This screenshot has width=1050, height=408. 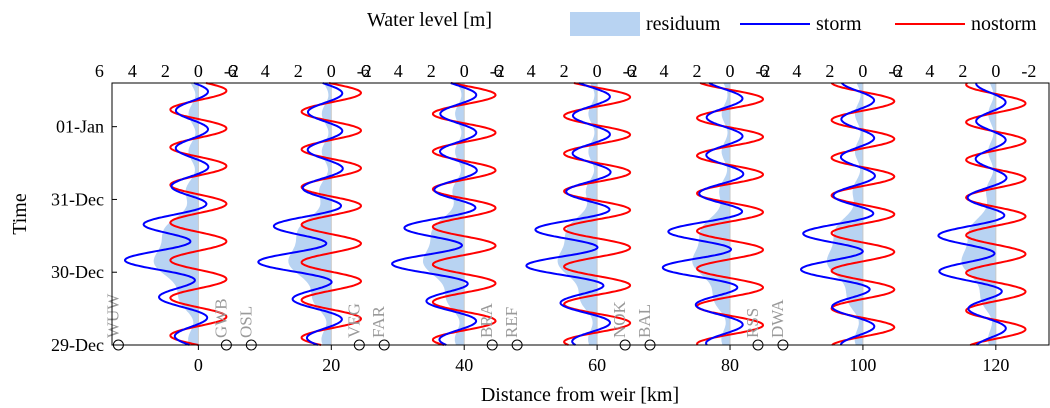 What do you see at coordinates (77, 199) in the screenshot?
I see `y-tick-label: 31-Dec` at bounding box center [77, 199].